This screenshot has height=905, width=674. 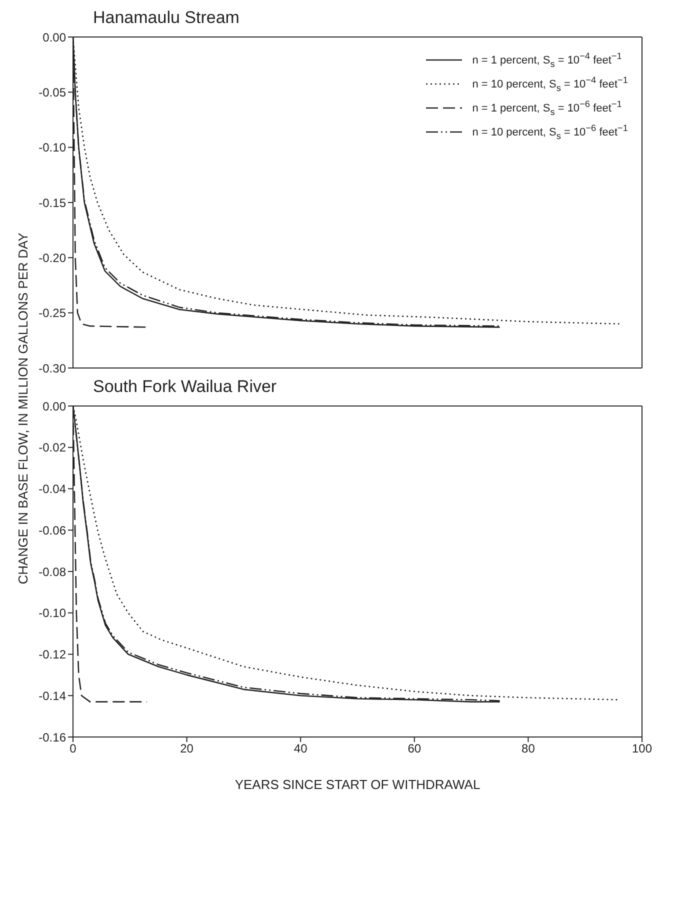 I want to click on x-axis-title: YEARS SINCE START OF WITHDRAWAL, so click(x=357, y=784).